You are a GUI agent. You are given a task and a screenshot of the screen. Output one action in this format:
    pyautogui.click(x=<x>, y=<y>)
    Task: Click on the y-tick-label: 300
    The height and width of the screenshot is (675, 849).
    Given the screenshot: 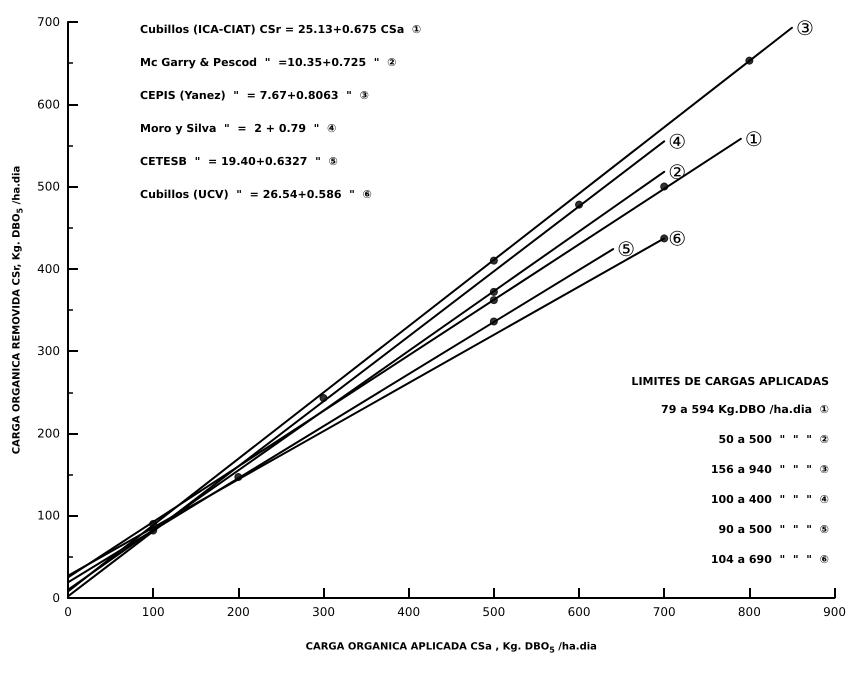 What is the action you would take?
    pyautogui.click(x=48, y=351)
    